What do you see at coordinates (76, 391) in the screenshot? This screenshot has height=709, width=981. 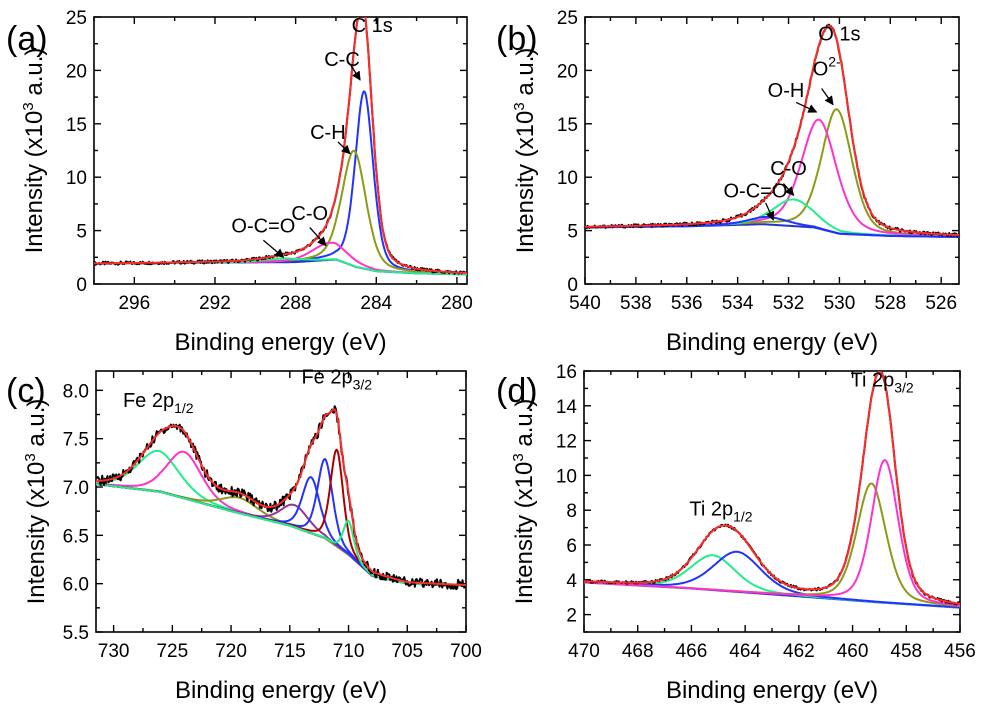 I see `y-tick-label: 8.0` at bounding box center [76, 391].